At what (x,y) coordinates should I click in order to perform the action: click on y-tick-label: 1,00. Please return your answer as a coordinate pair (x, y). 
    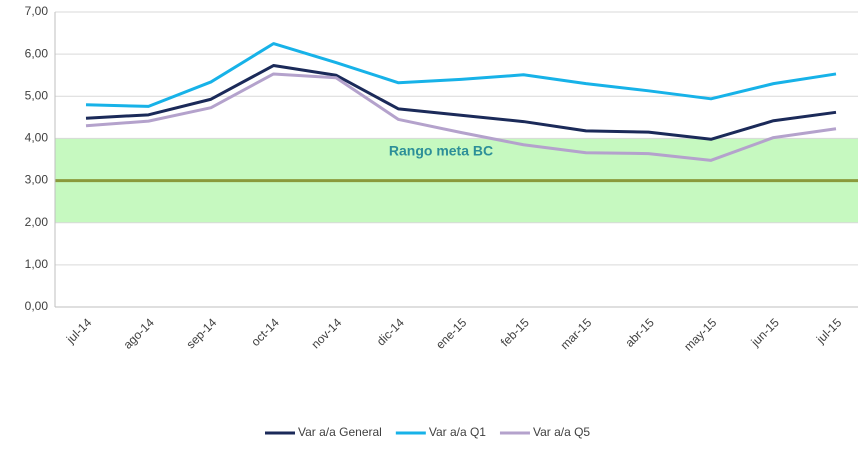
    Looking at the image, I should click on (37, 264).